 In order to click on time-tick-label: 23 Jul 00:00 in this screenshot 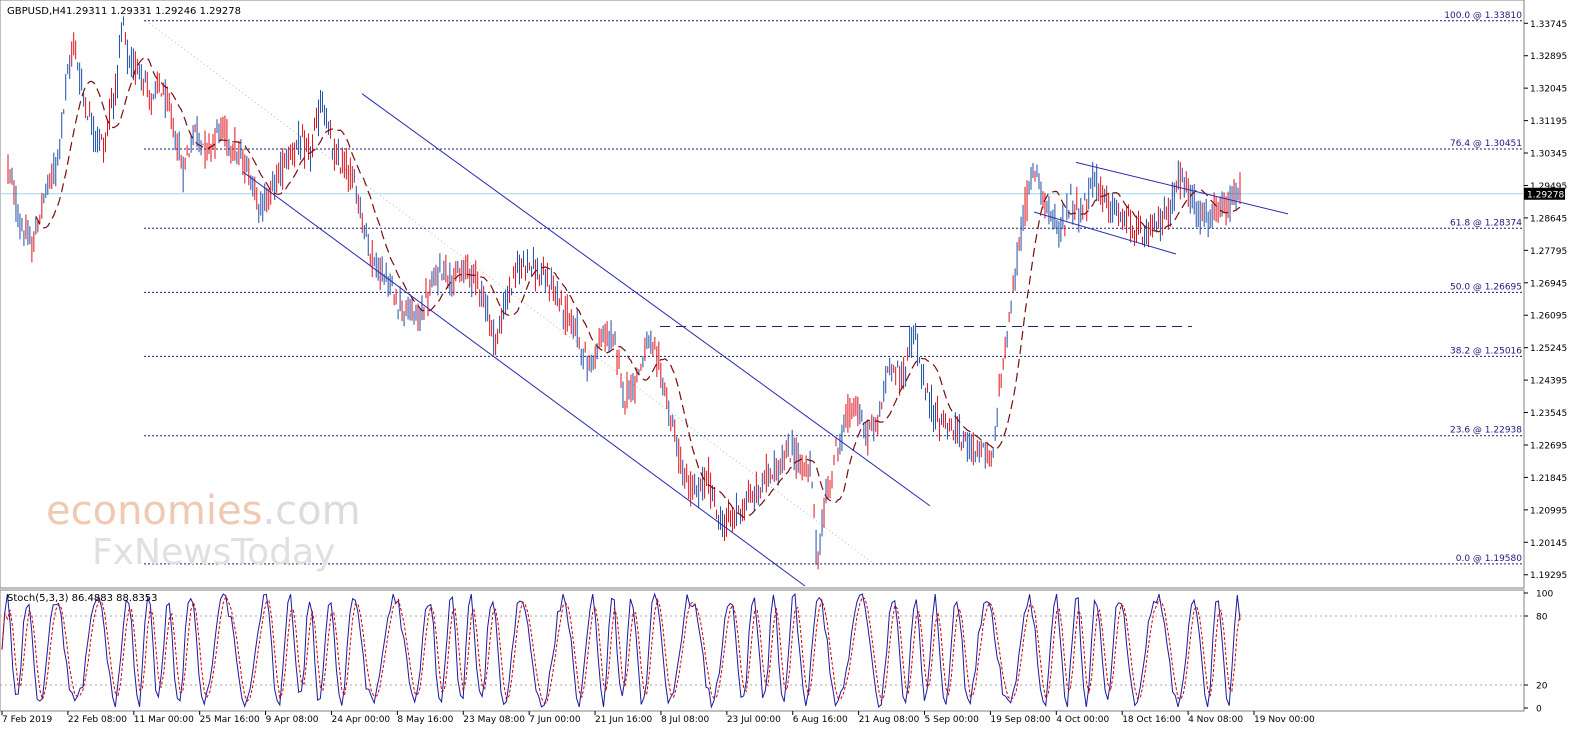, I will do `click(754, 720)`.